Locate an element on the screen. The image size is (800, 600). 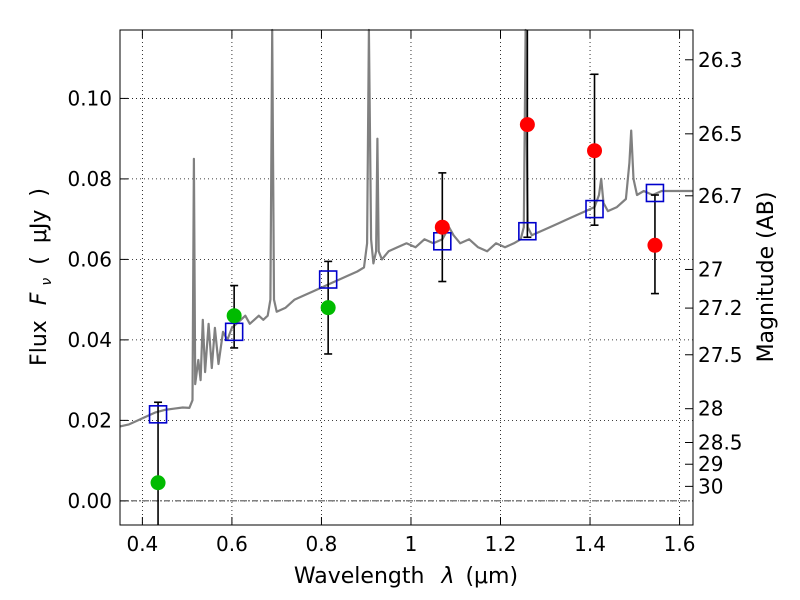
magnitude-tick-label: 30 is located at coordinates (710, 486).